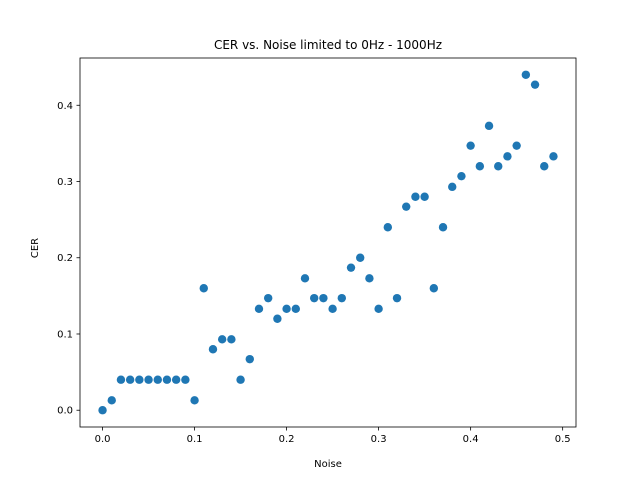  Describe the element at coordinates (333, 436) in the screenshot. I see `x-axis: 0.0 0.1 0.2 0.3 0.4 0.5` at that location.